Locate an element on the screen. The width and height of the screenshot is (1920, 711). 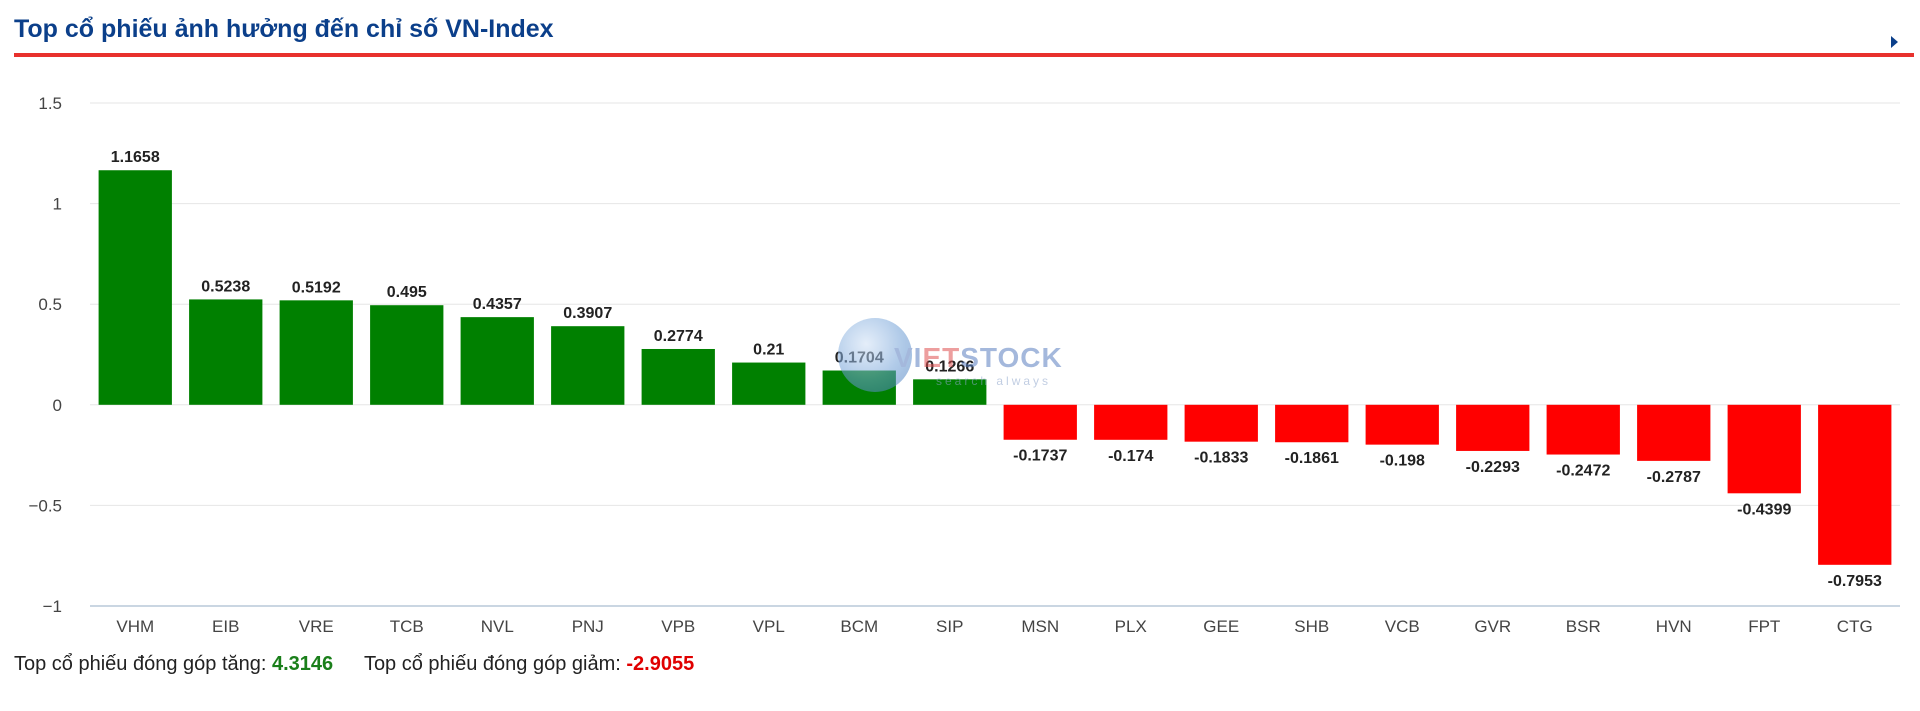
up-contribution-label: Top cổ phiếu đóng góp tăng: is located at coordinates (140, 664).